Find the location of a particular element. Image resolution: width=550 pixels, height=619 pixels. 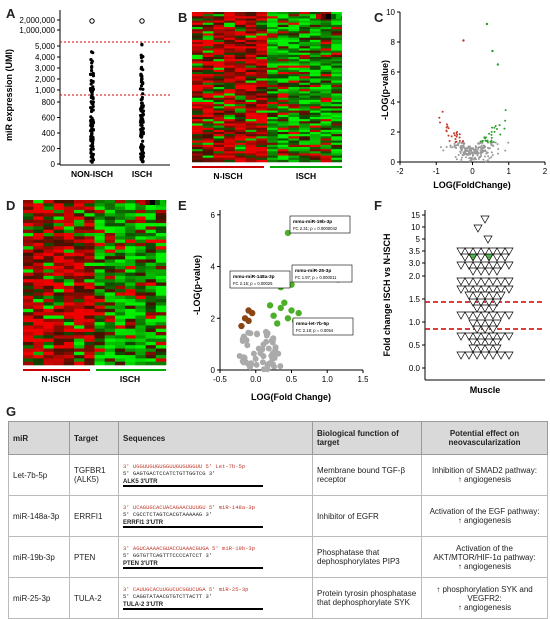

panel-e-xticks: -0.5 0.0 0.5 1.0 1.5 is located at coordinates (290, 377).